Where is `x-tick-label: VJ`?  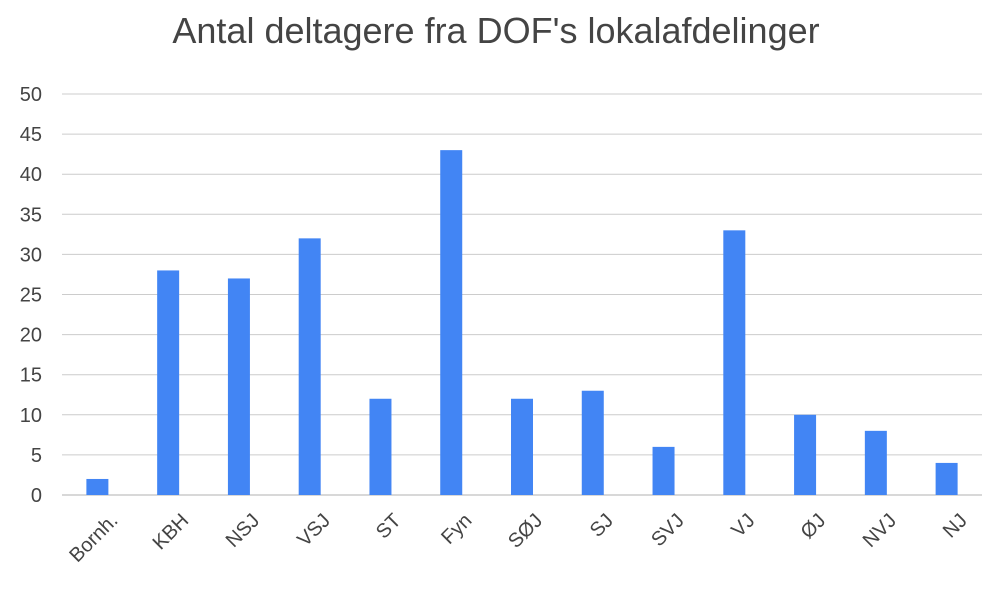
x-tick-label: VJ is located at coordinates (743, 526).